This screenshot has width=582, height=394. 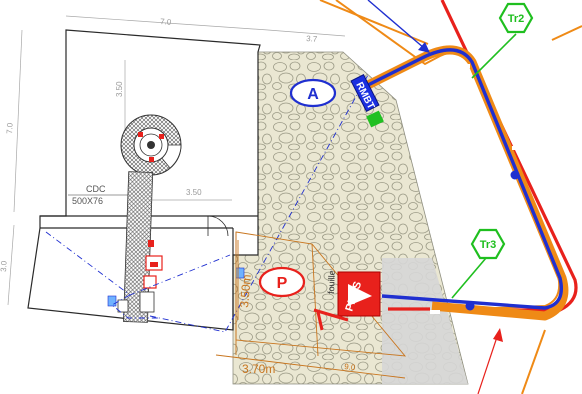 I want to click on red-route-gaps, so click(x=474, y=189).